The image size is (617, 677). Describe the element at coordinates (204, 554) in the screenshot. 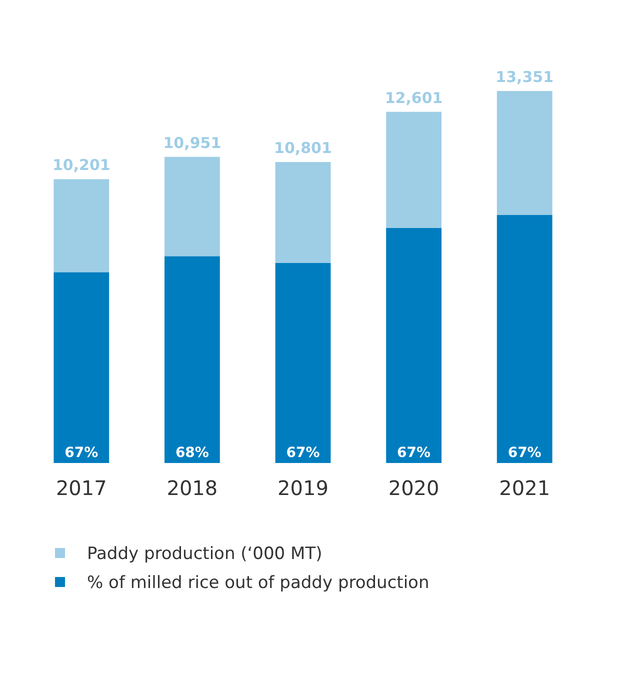

I see `legend-label: Paddy production (‘000 MT)` at that location.